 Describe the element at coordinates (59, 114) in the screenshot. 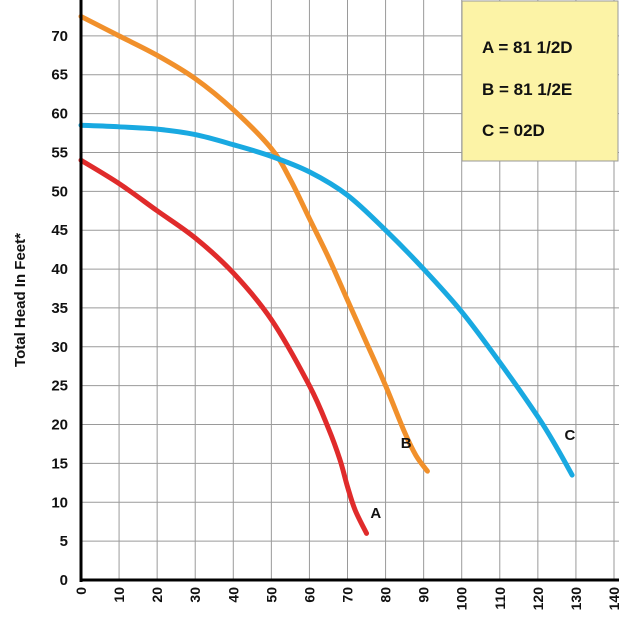

I see `y-tick-60: 60` at that location.